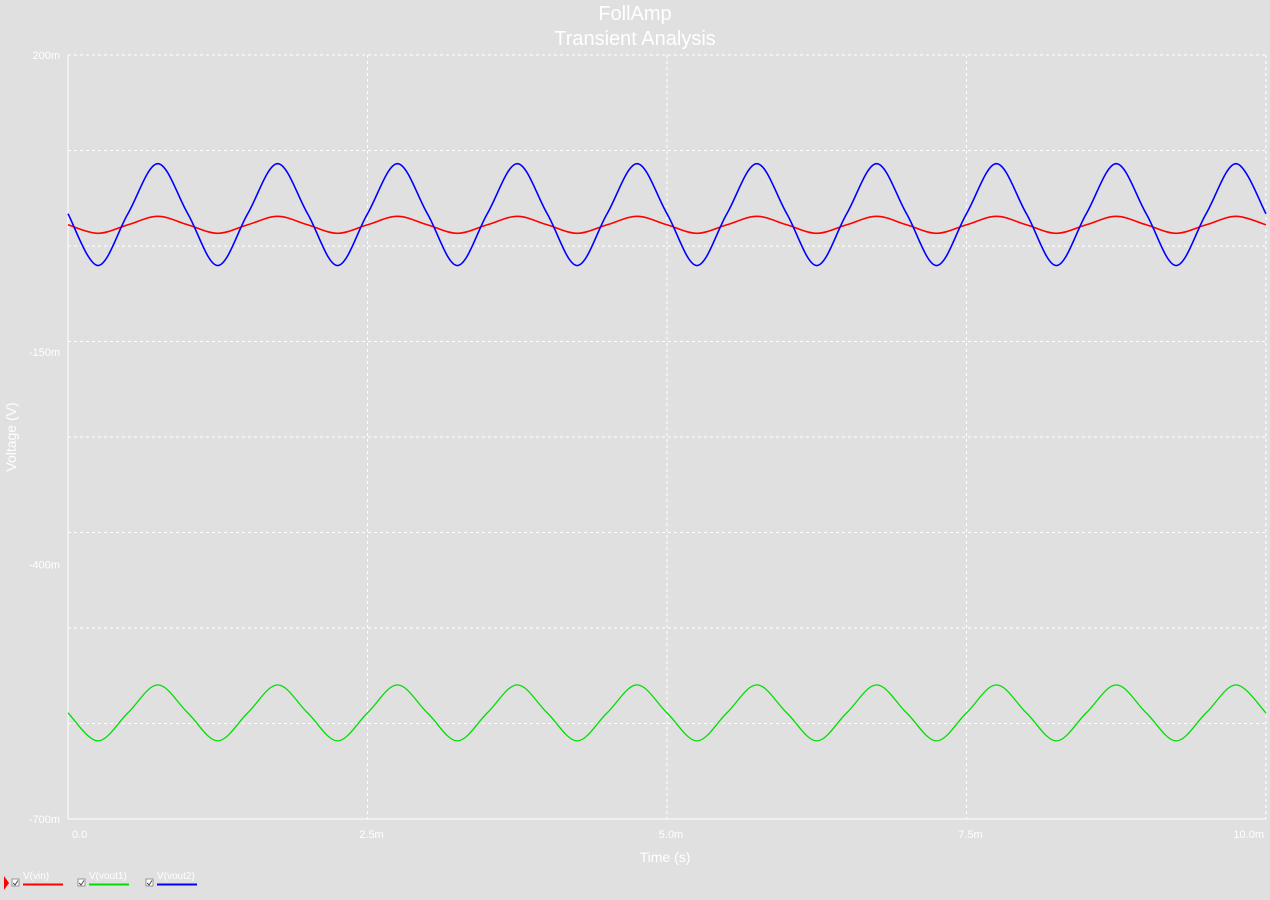 This screenshot has height=900, width=1270. I want to click on x-axis-label: Time (s), so click(665, 857).